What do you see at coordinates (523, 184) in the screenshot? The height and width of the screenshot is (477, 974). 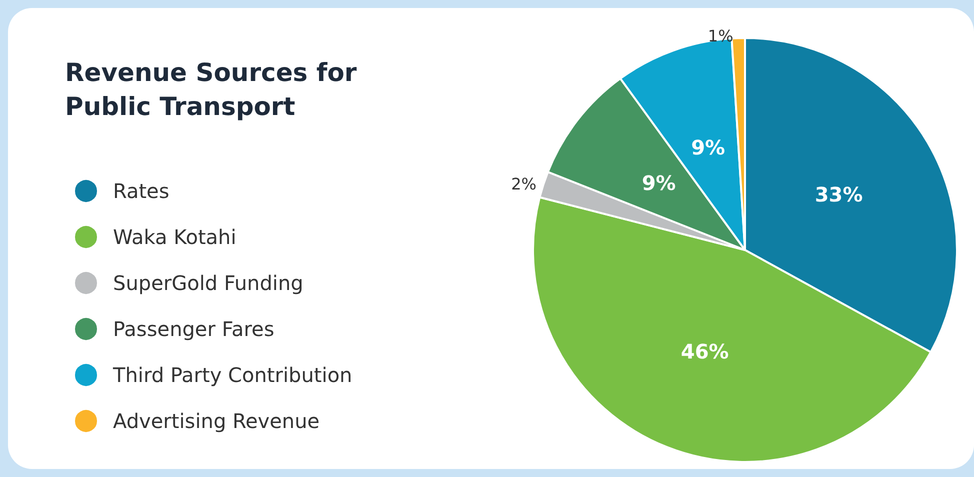 I see `data-label: 2%` at bounding box center [523, 184].